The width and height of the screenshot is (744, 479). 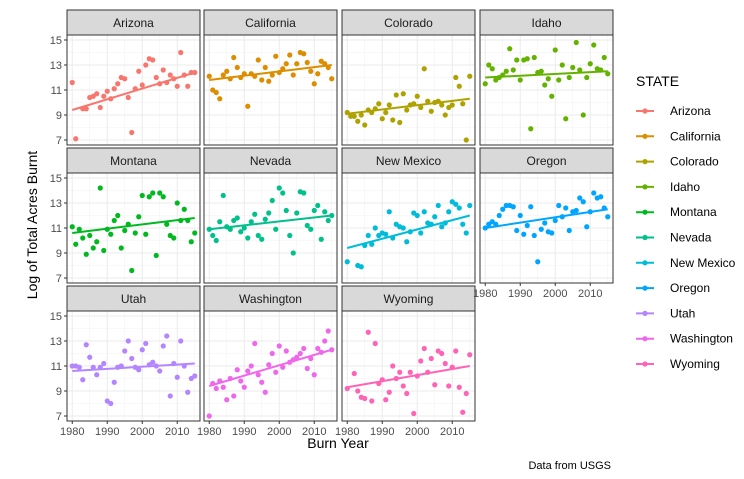 I want to click on strip-label: Wyoming, so click(x=409, y=299).